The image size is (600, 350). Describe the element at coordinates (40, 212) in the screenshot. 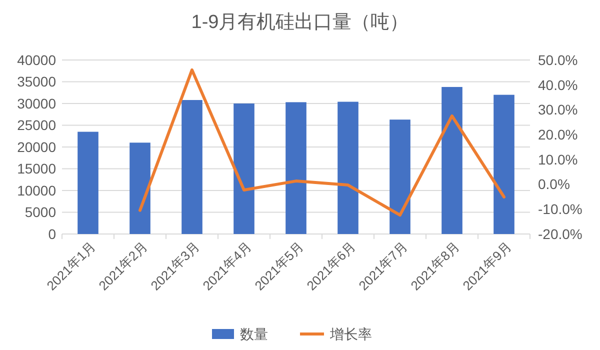

I see `y-tick-label: 5000` at that location.